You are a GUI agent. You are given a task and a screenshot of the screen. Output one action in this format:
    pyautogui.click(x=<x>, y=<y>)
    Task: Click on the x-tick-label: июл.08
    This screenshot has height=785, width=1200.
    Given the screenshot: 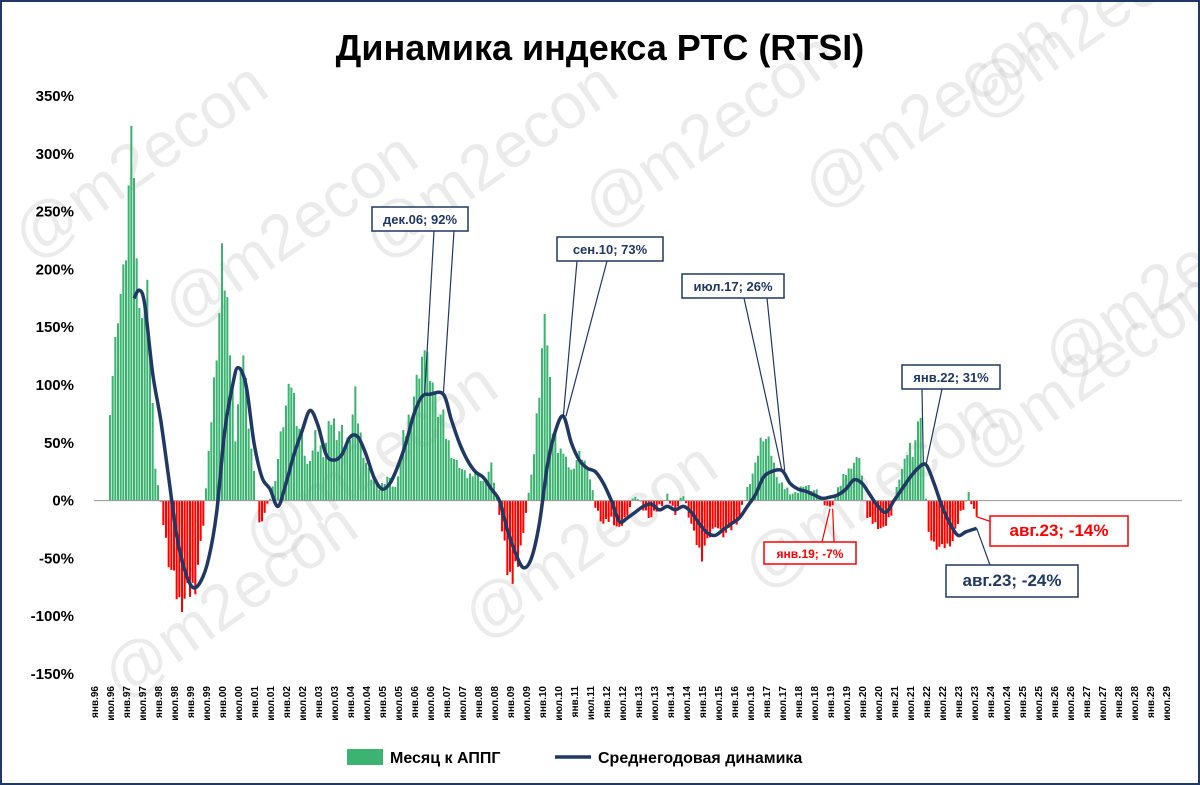 What is the action you would take?
    pyautogui.click(x=495, y=703)
    